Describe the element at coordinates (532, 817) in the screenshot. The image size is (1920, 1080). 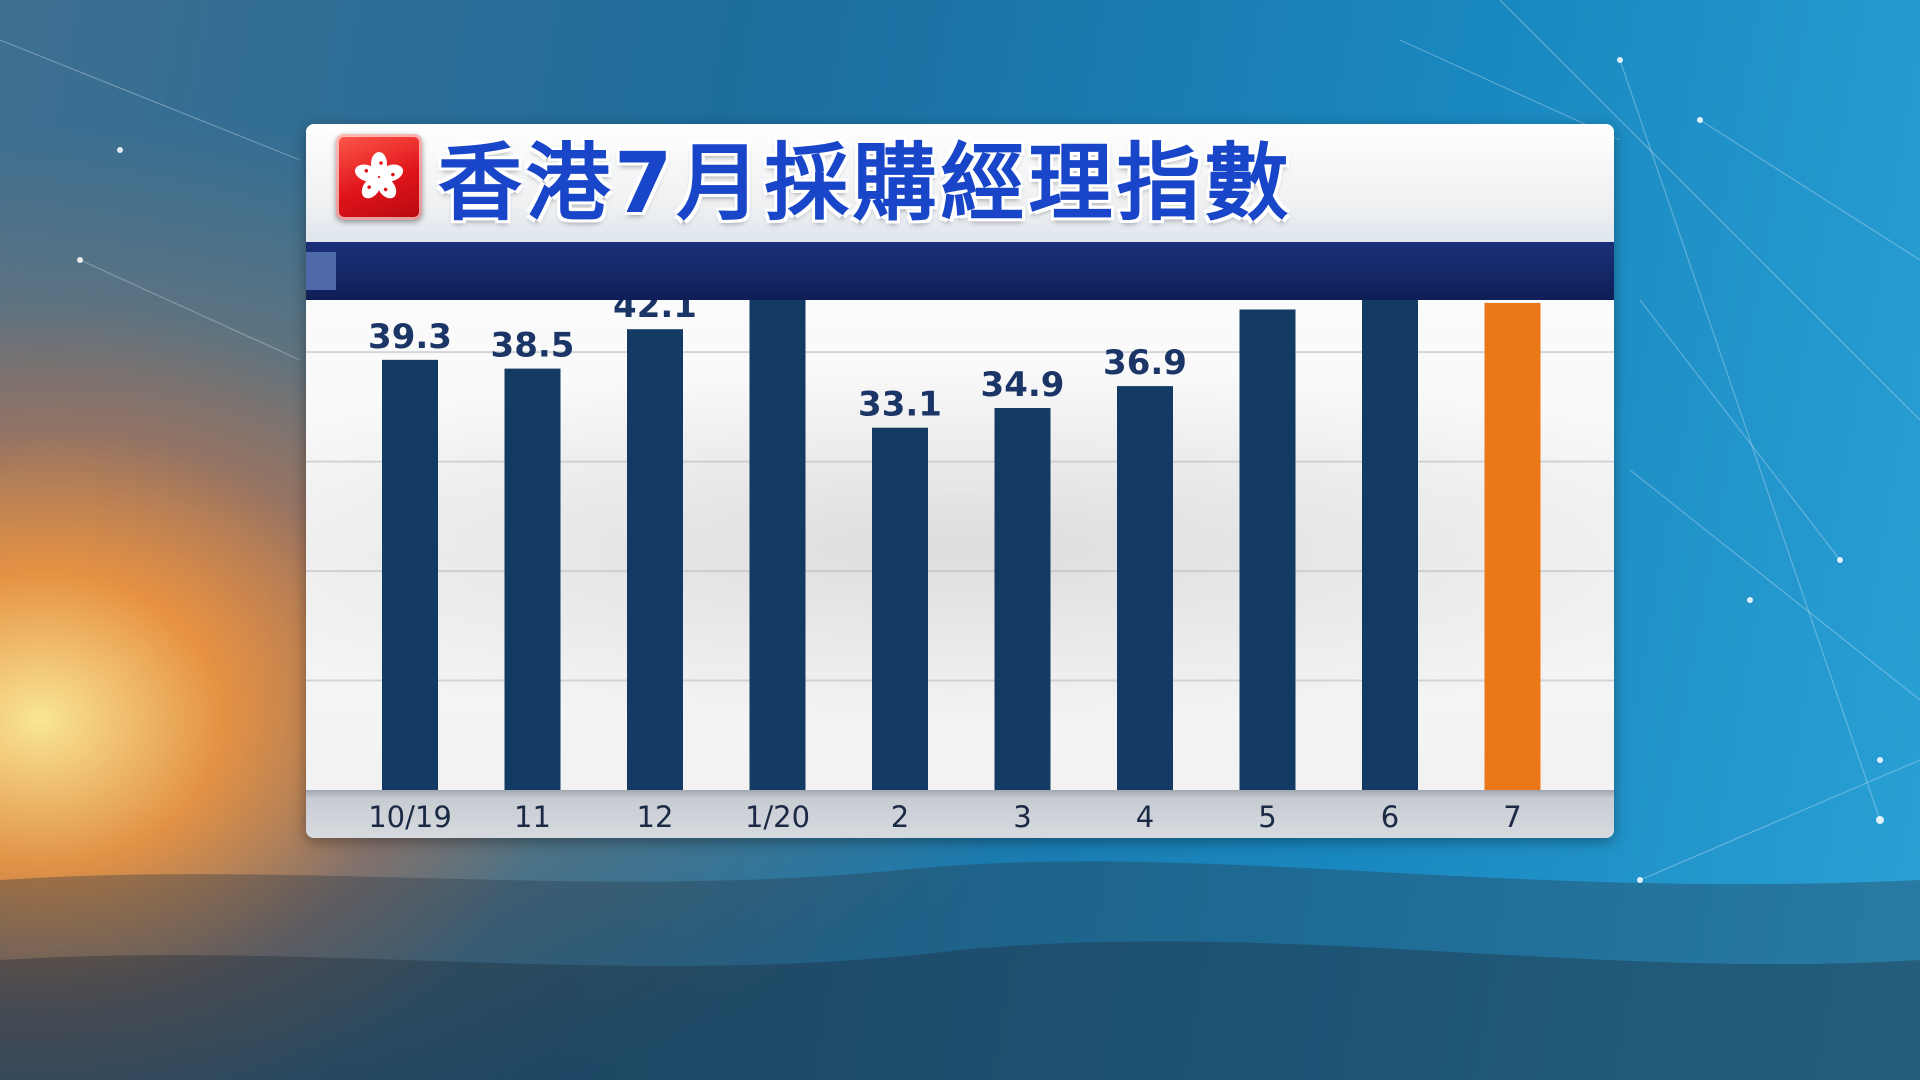
I see `x-tick-label-11: 11` at that location.